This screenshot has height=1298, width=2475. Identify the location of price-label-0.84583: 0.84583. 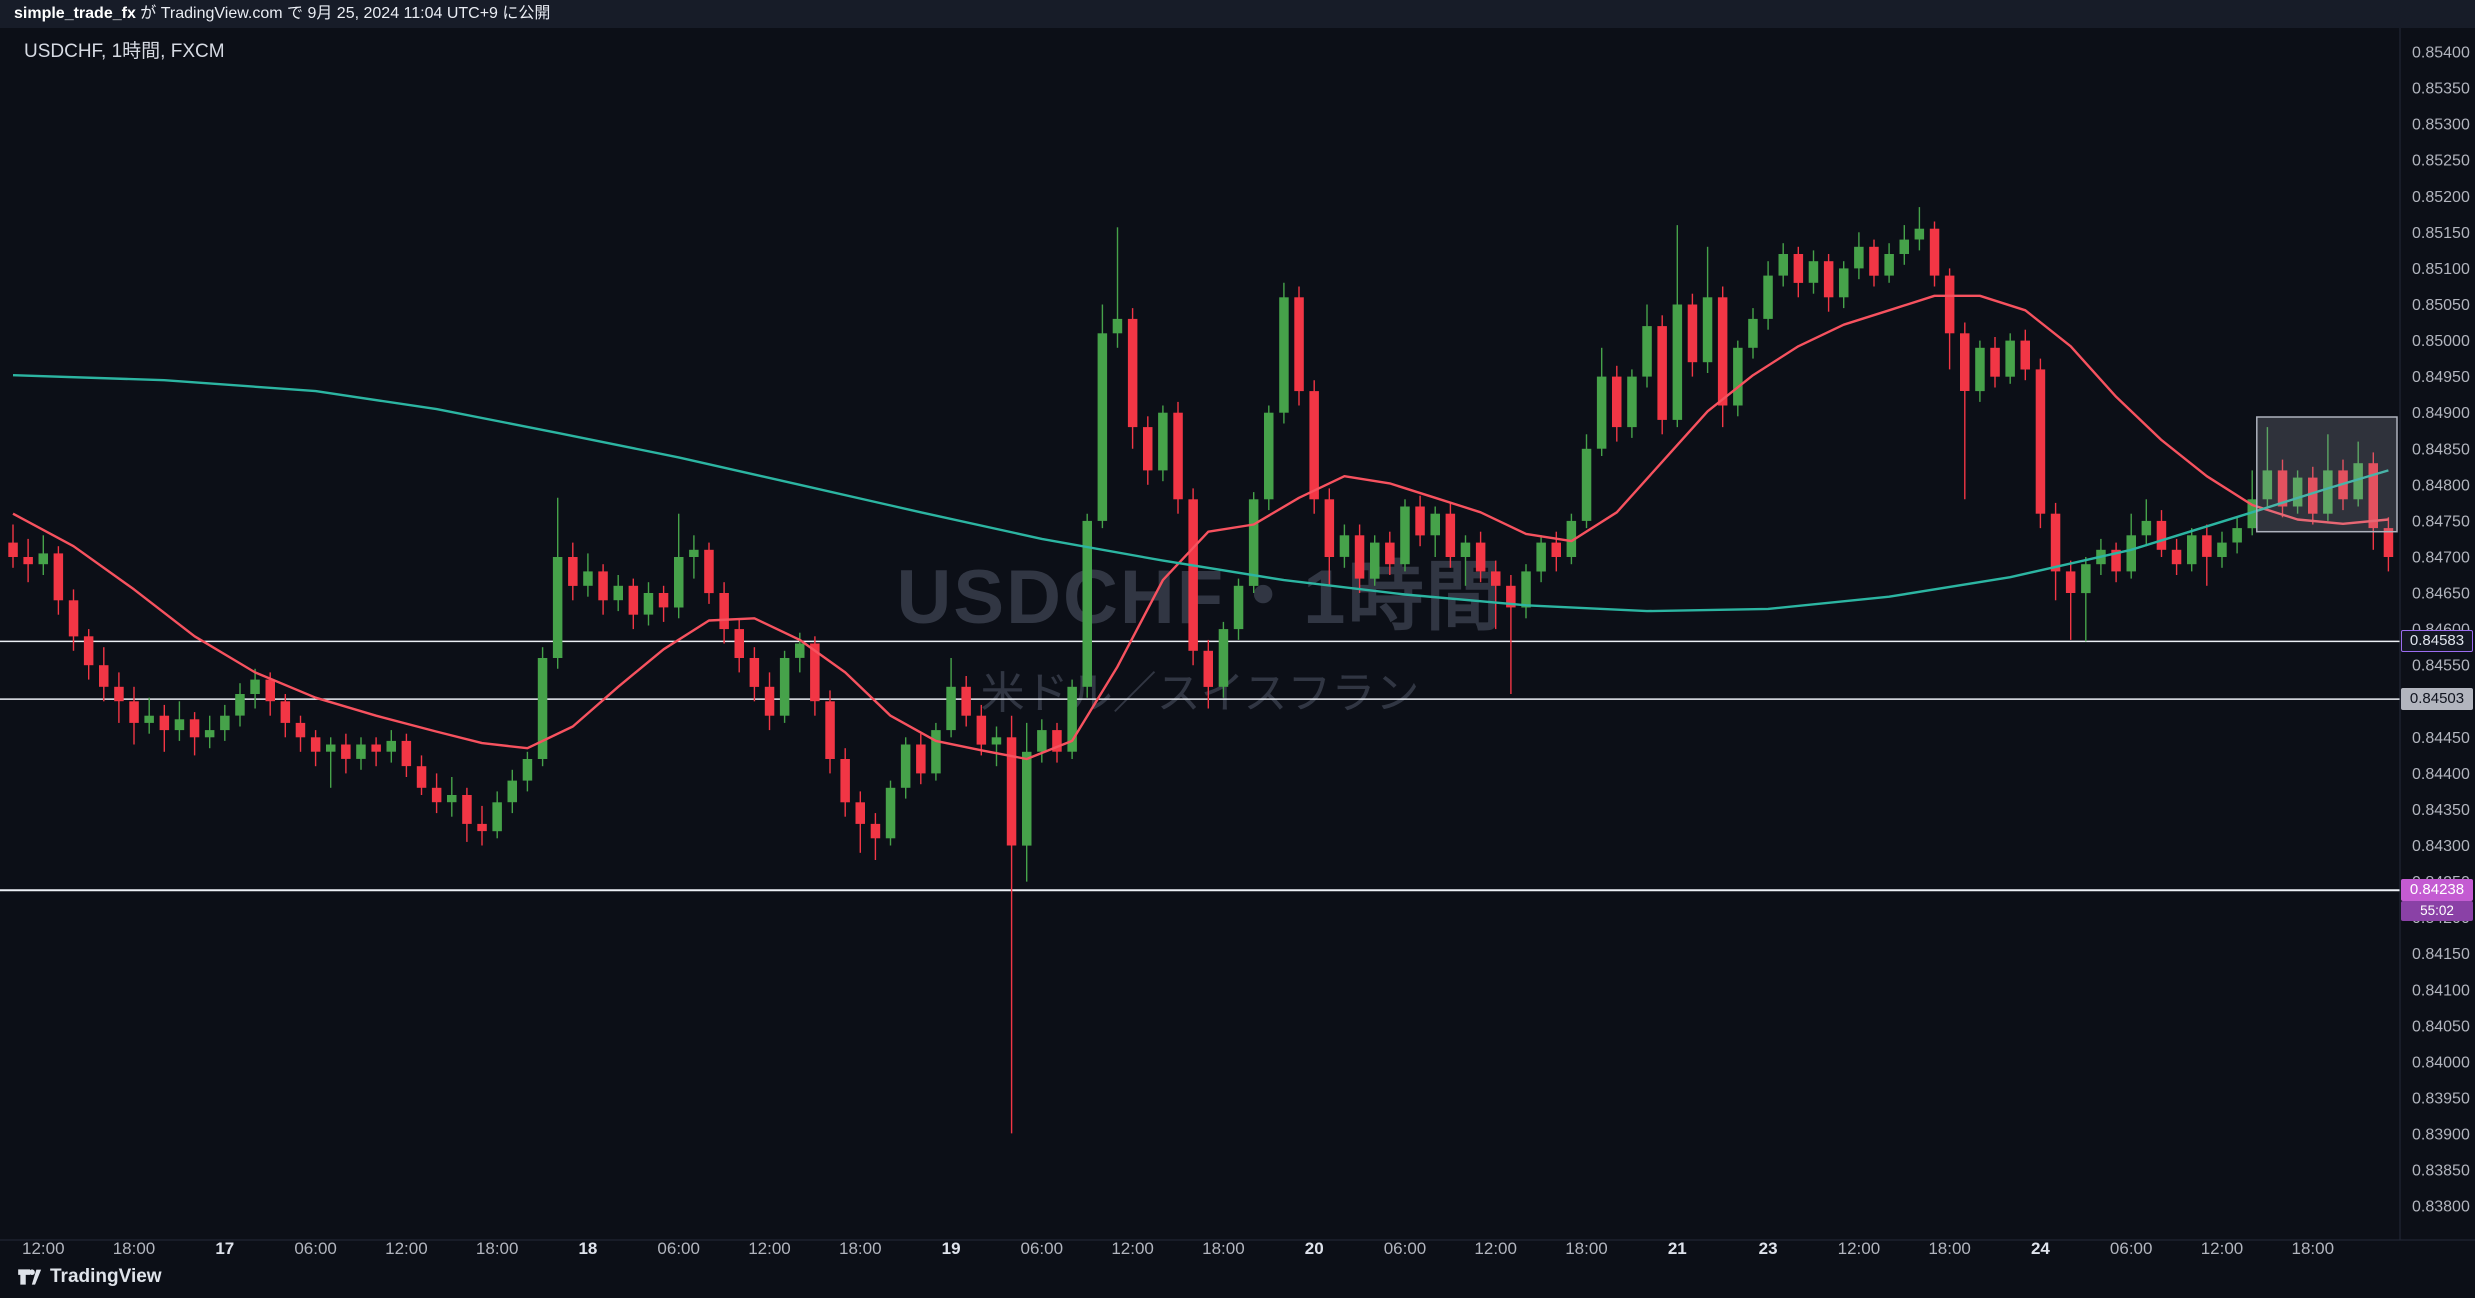
(2437, 641).